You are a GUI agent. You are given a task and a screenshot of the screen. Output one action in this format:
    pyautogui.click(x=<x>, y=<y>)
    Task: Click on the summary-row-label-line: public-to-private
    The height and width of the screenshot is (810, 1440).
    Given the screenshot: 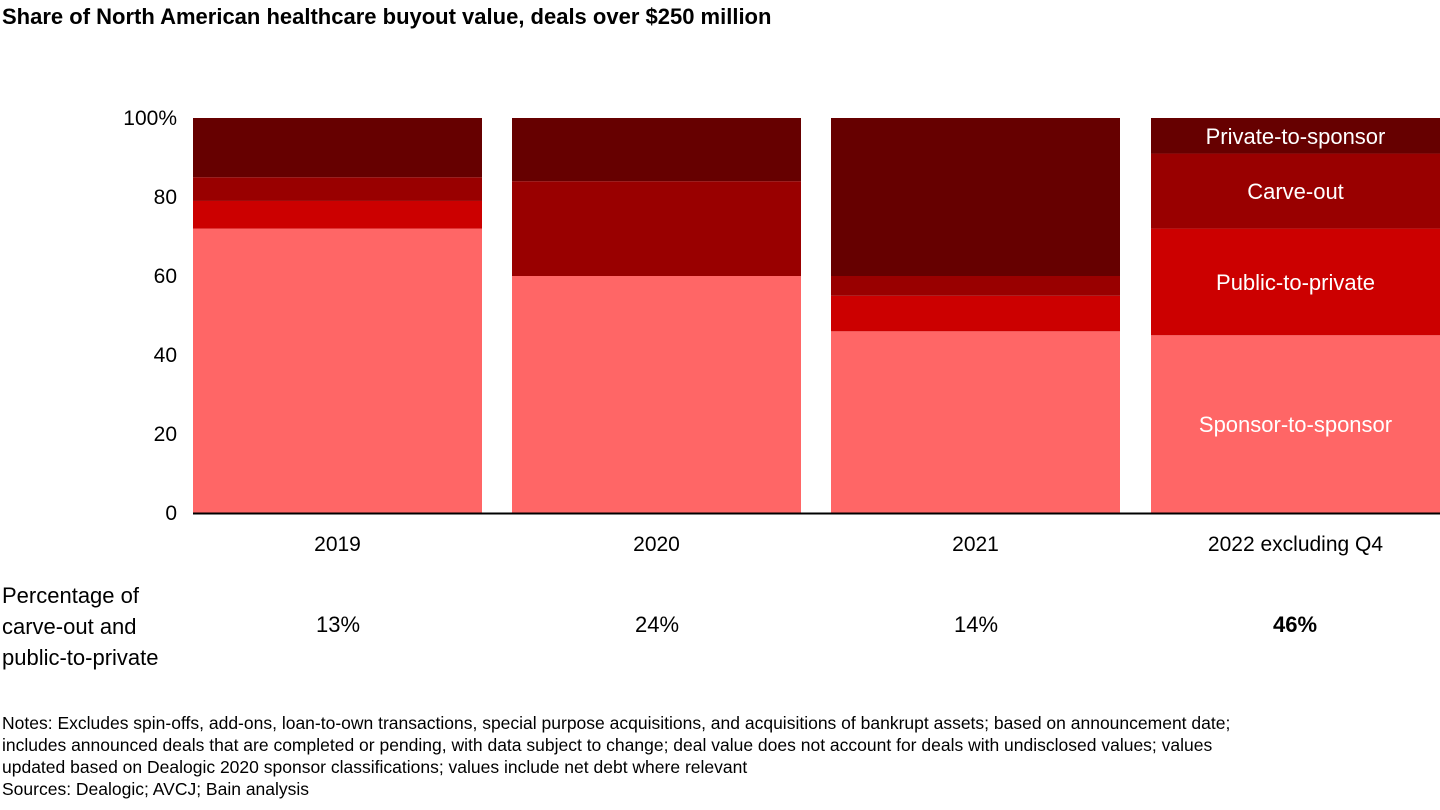 What is the action you would take?
    pyautogui.click(x=80, y=657)
    